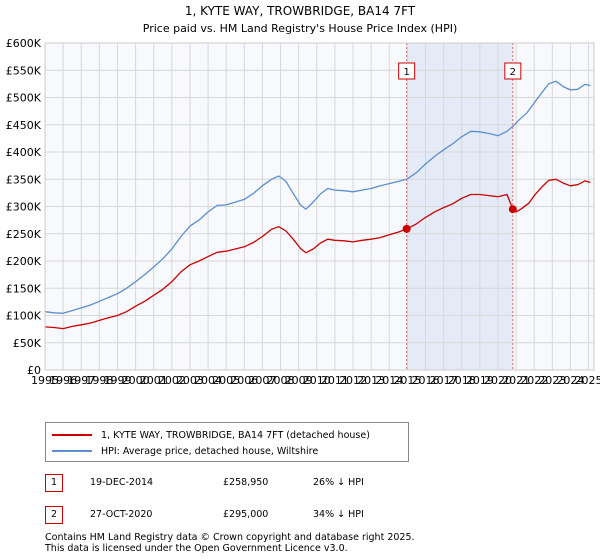 This screenshot has height=560, width=600. Describe the element at coordinates (122, 482) in the screenshot. I see `transaction-date: 19-DEC-2014` at that location.